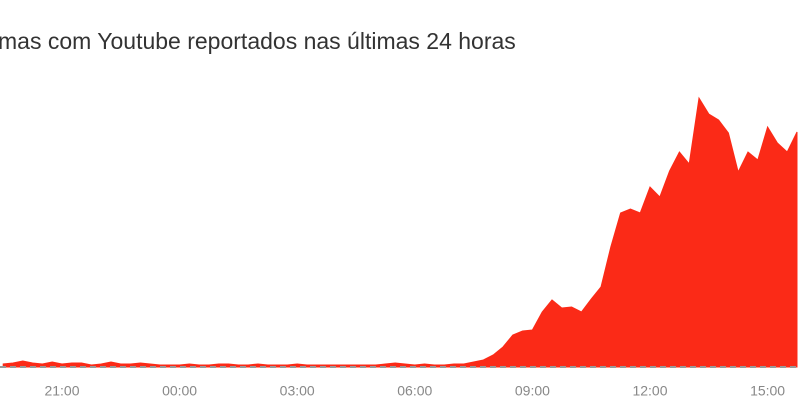 The height and width of the screenshot is (405, 800). I want to click on x-tick-label: 12:00, so click(649, 391).